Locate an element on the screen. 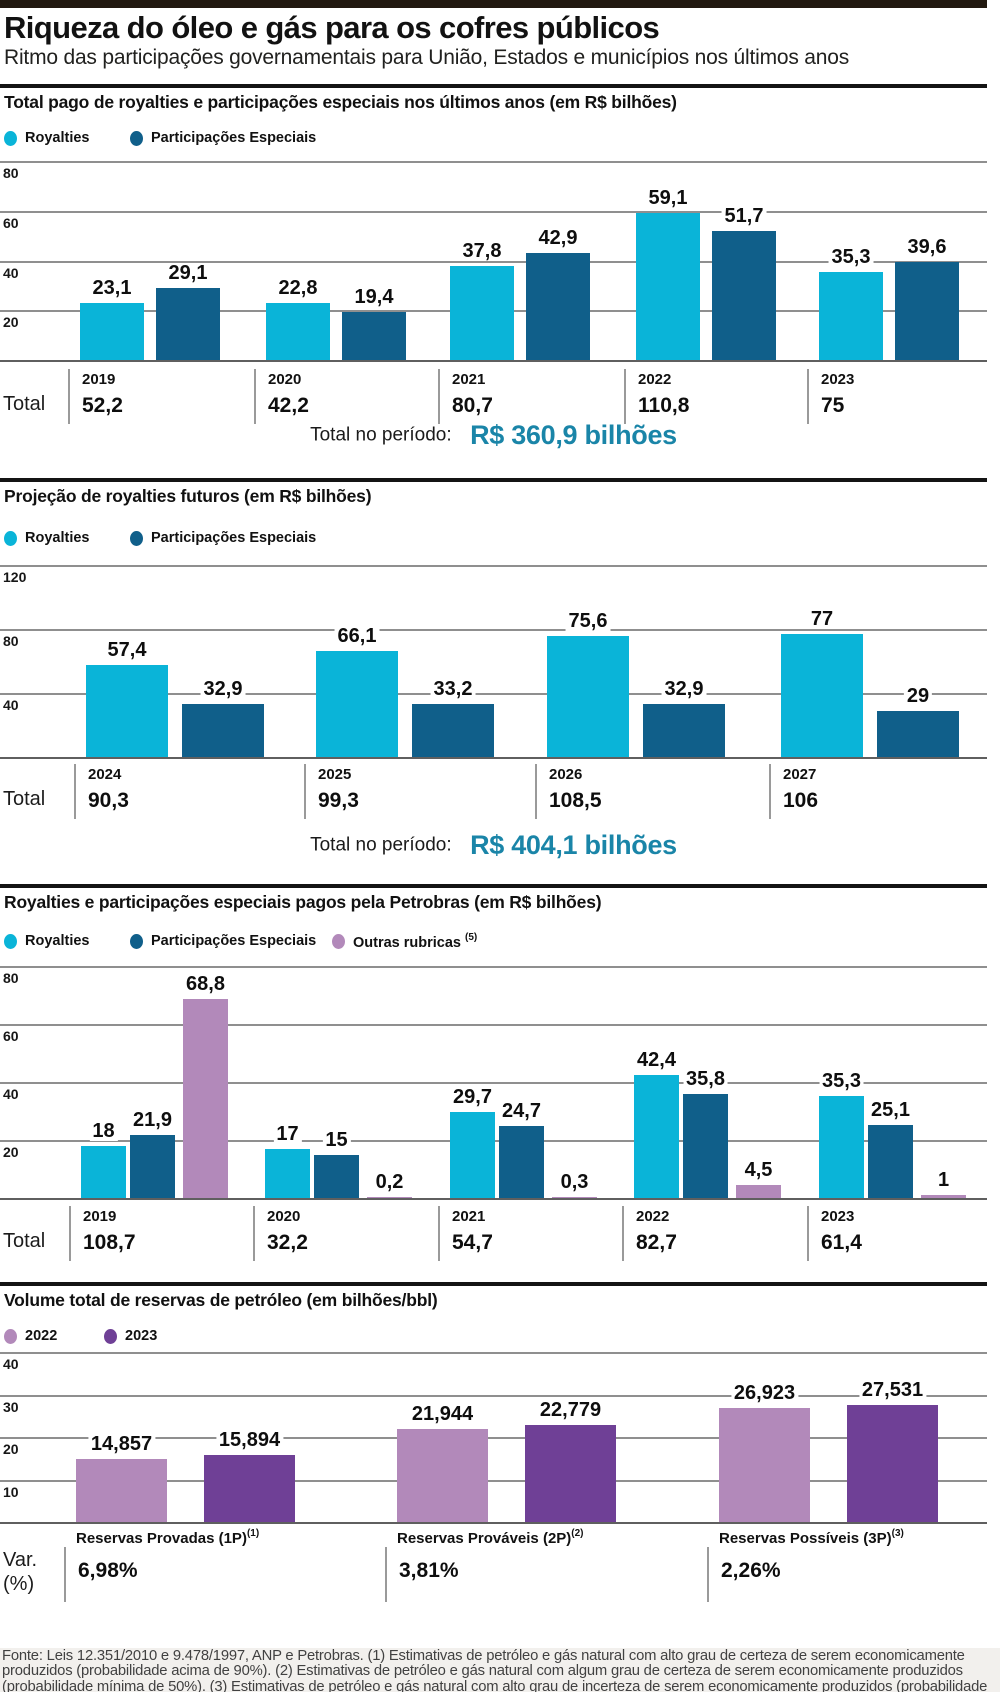 Image resolution: width=1000 pixels, height=1692 pixels. bar-value-label: 66,1 is located at coordinates (357, 636).